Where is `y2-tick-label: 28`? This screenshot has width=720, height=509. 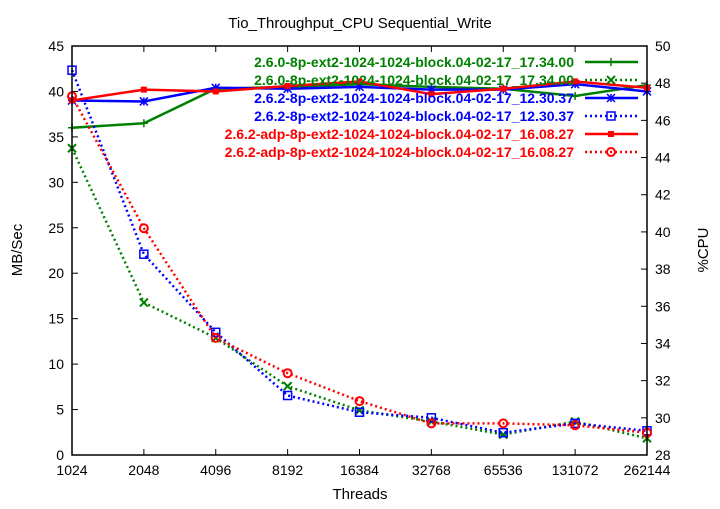 y2-tick-label: 28 is located at coordinates (663, 455).